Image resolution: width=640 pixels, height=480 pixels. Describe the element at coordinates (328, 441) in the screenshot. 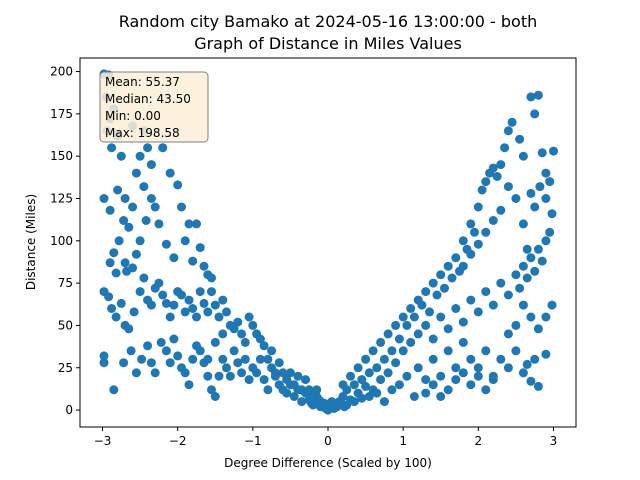

I see `x-tick-label: 0` at that location.